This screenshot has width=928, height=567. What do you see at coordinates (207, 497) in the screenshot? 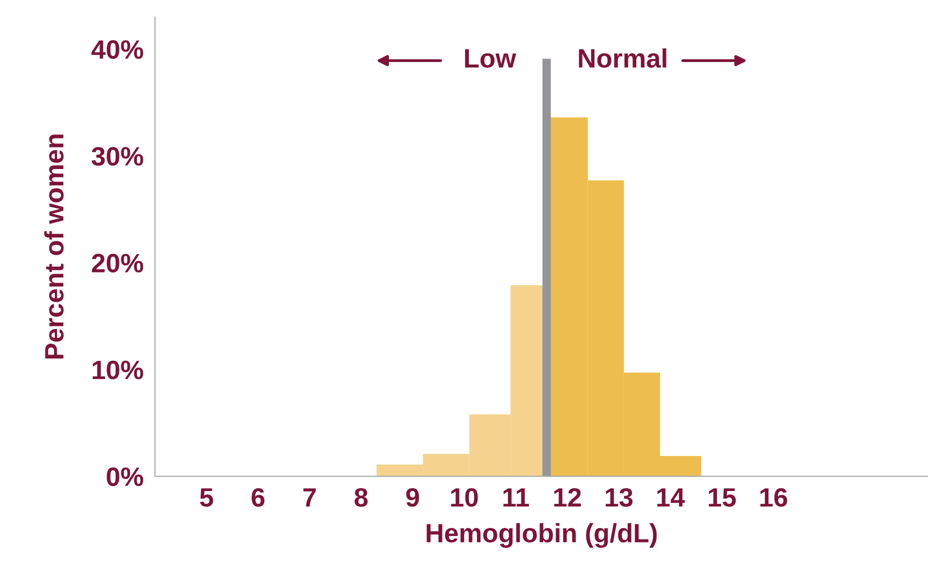
I see `x-tick-label: 5` at bounding box center [207, 497].